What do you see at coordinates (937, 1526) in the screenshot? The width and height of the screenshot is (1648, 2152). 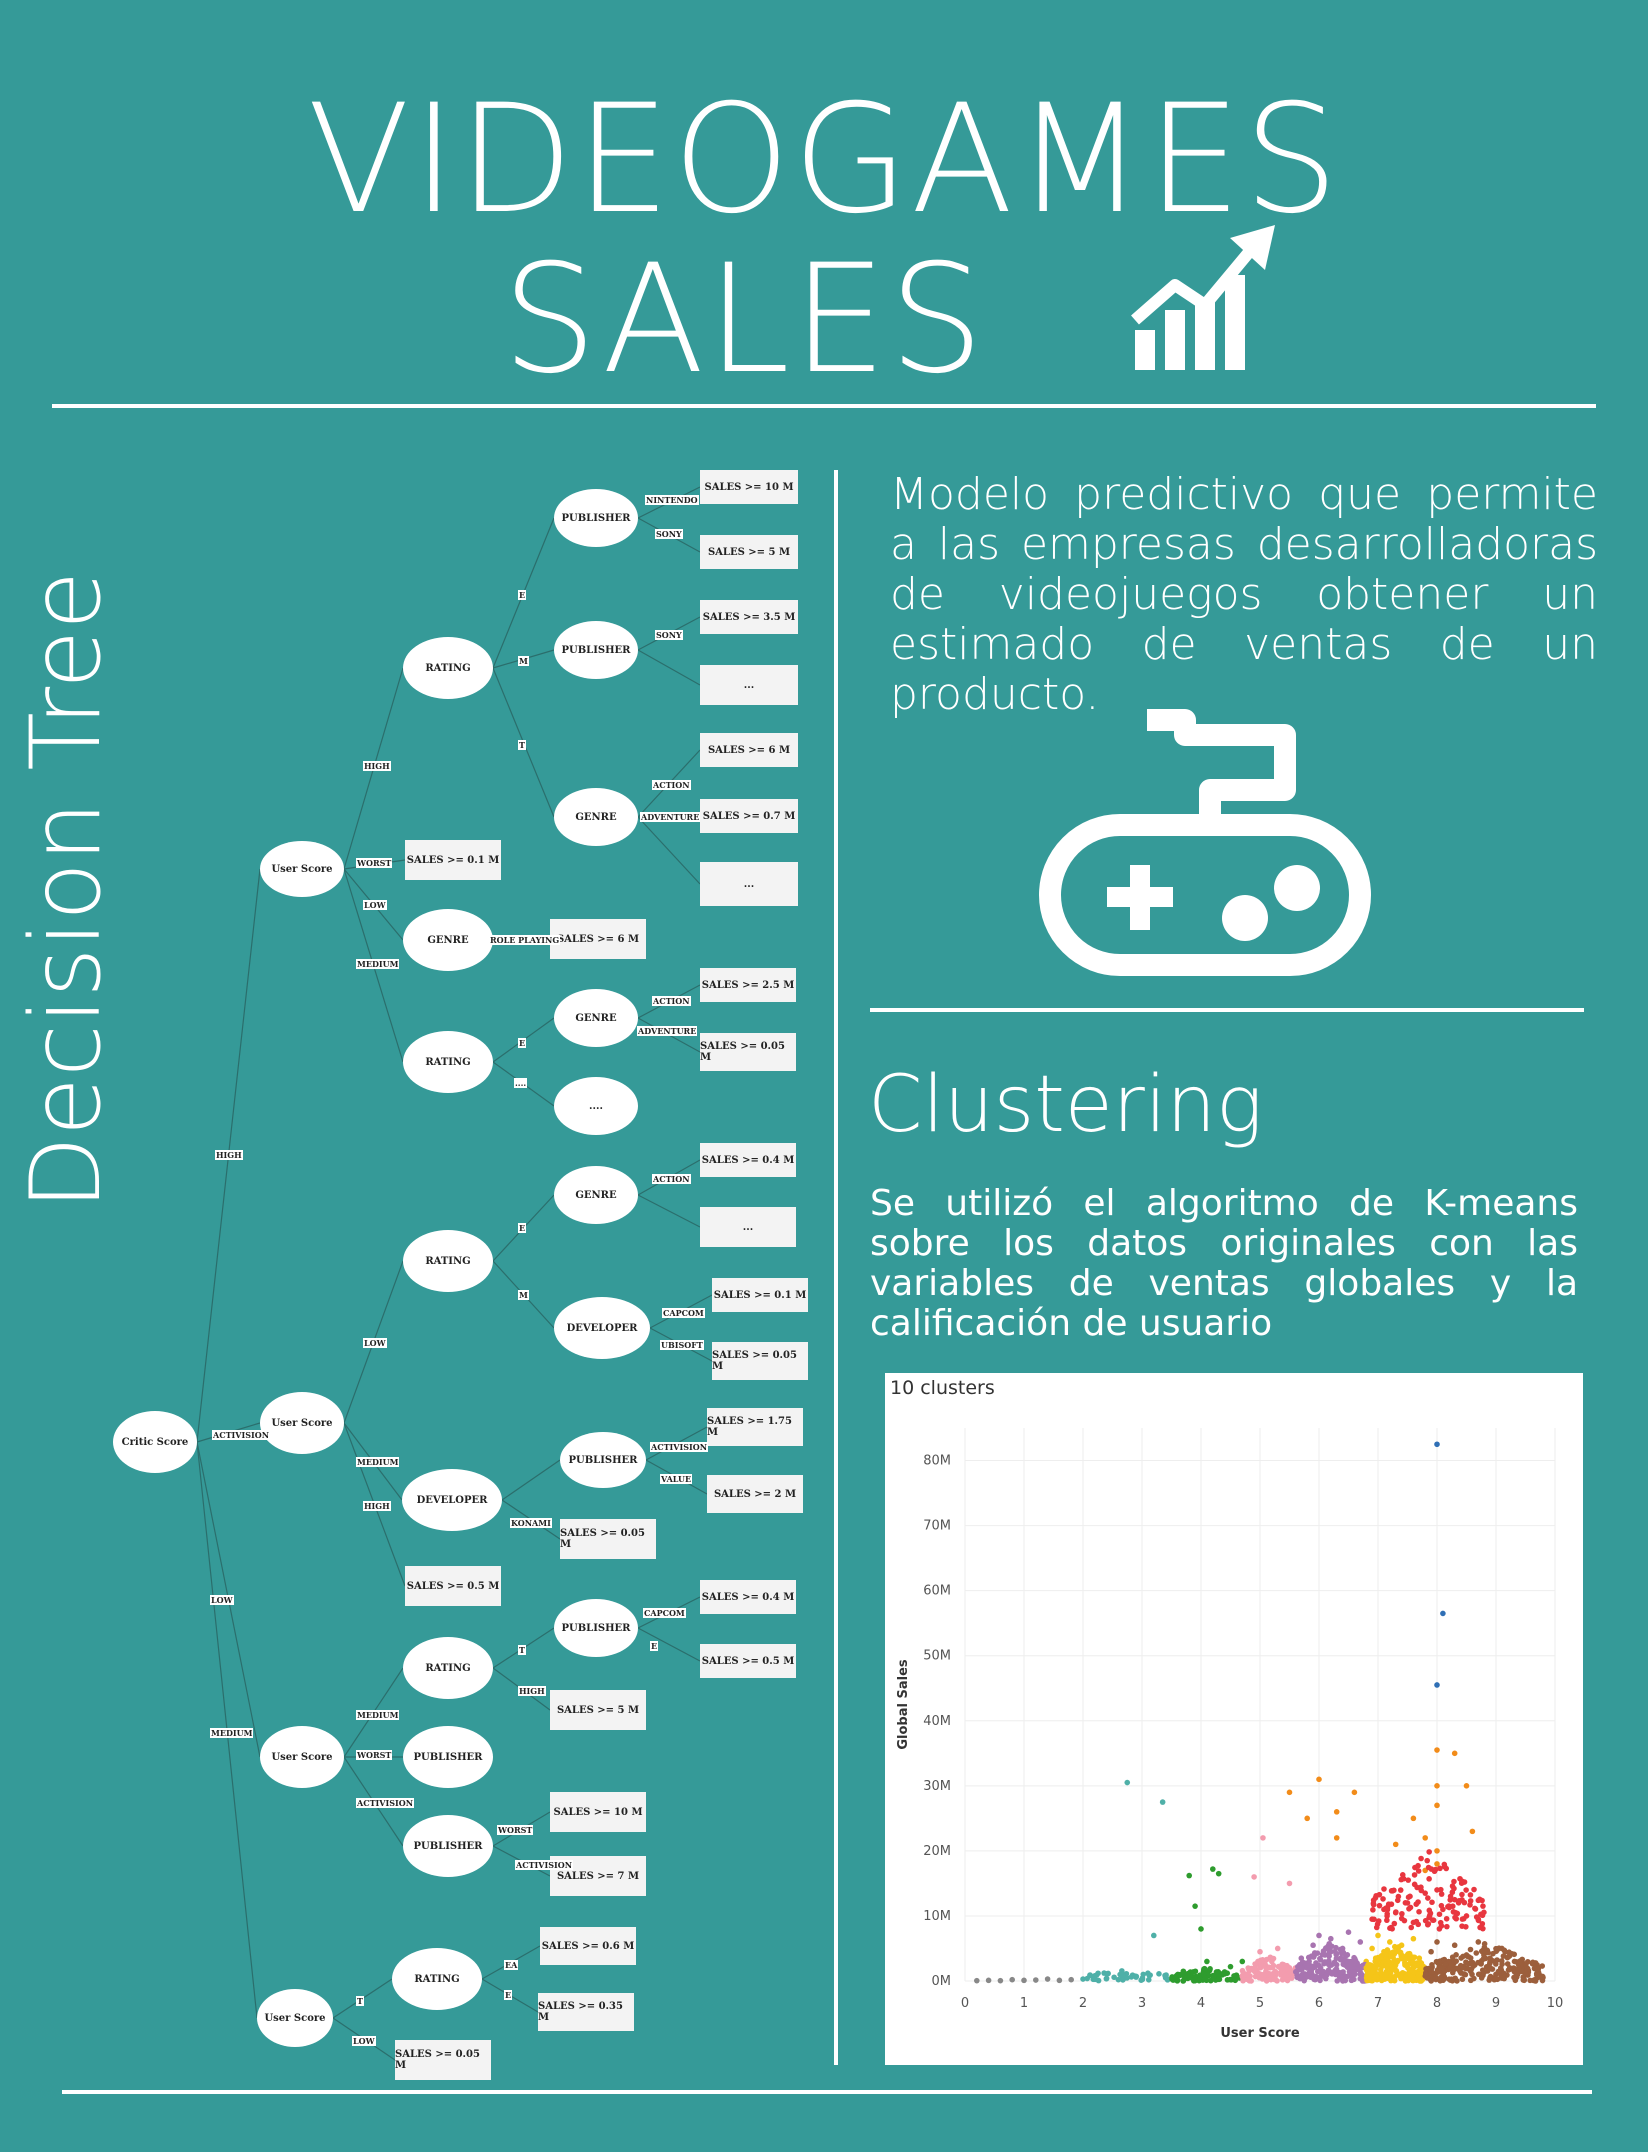 I see `y-tick-label: 70M` at bounding box center [937, 1526].